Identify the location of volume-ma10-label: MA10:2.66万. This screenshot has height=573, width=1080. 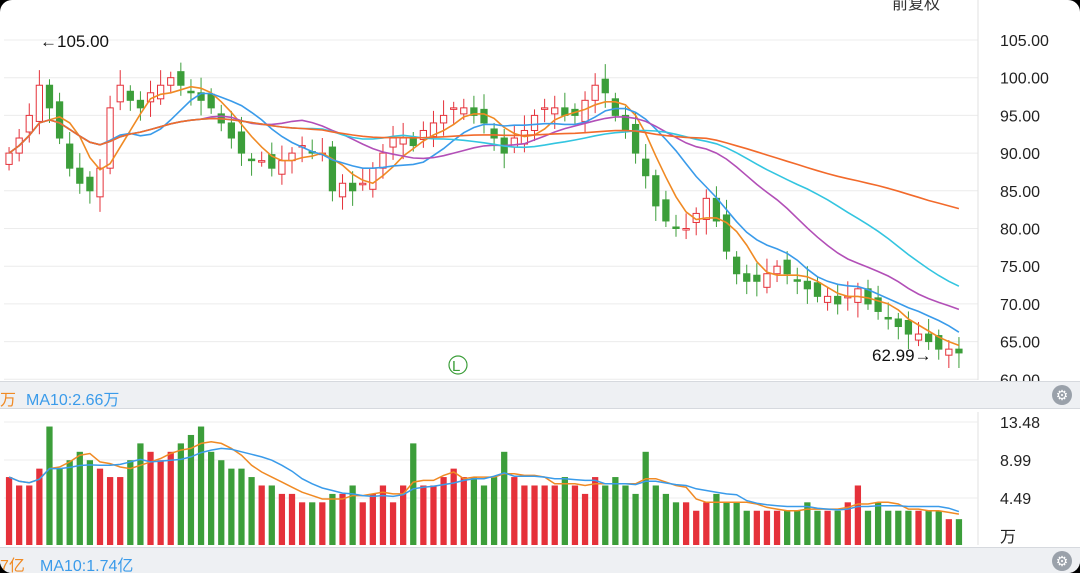
(73, 400).